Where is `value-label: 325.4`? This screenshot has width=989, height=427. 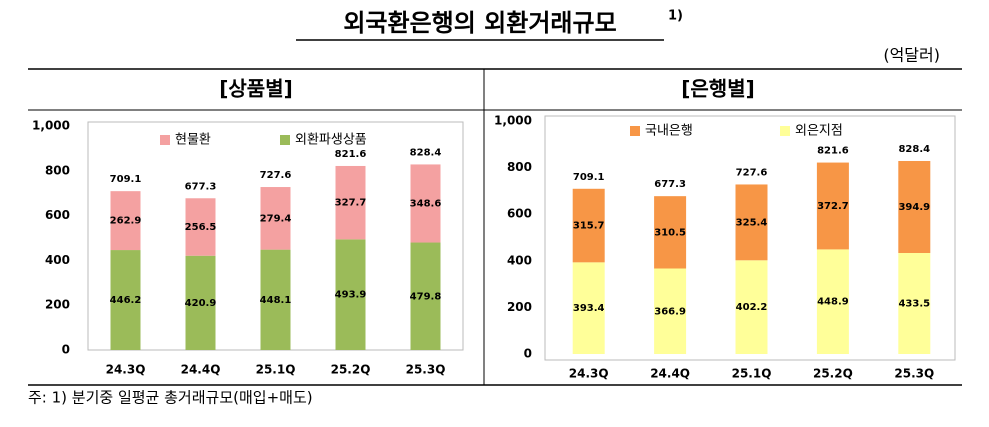
value-label: 325.4 is located at coordinates (752, 222).